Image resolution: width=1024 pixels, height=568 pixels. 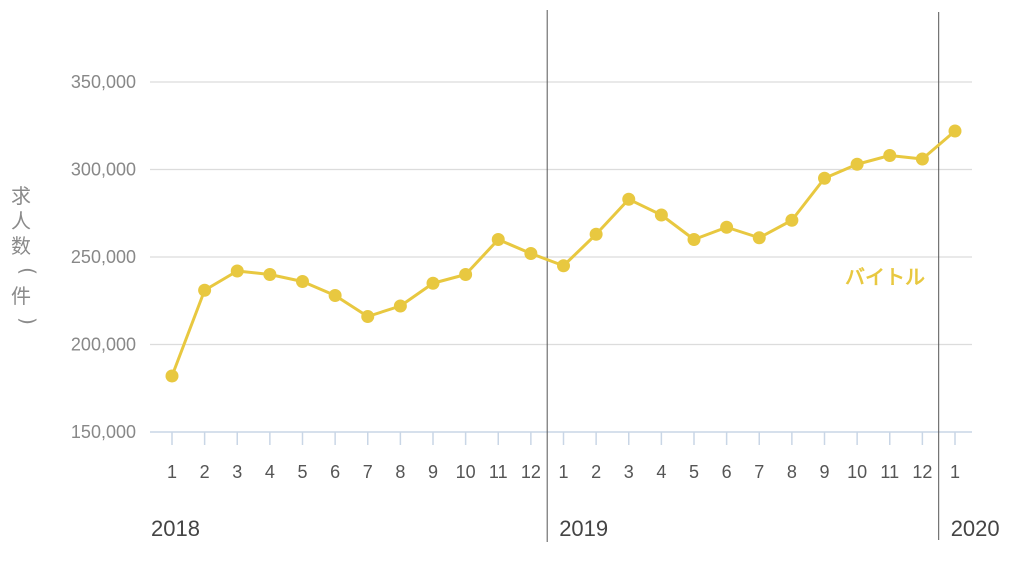 I want to click on y-axis-label-char: 人, so click(x=21, y=221).